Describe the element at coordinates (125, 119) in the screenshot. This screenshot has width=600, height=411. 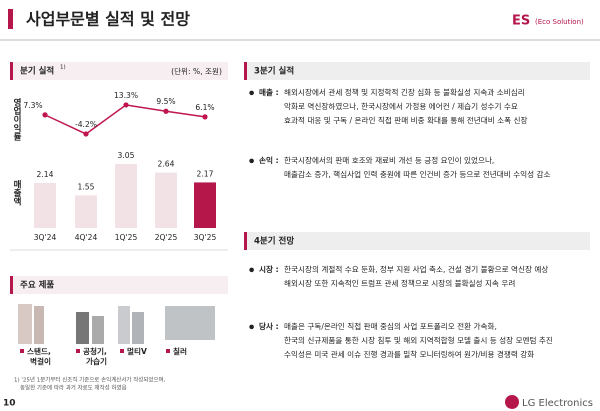
I see `line` at that location.